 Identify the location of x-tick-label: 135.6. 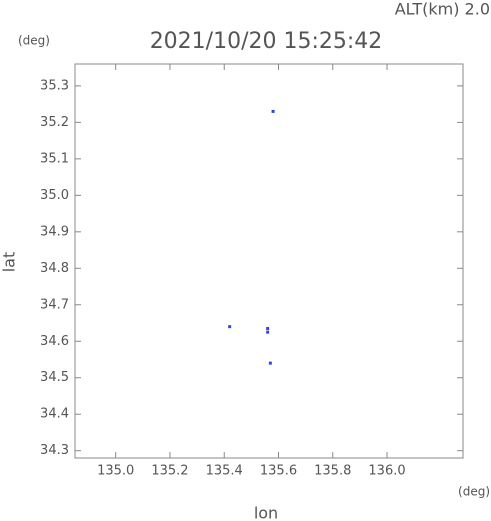
(278, 471).